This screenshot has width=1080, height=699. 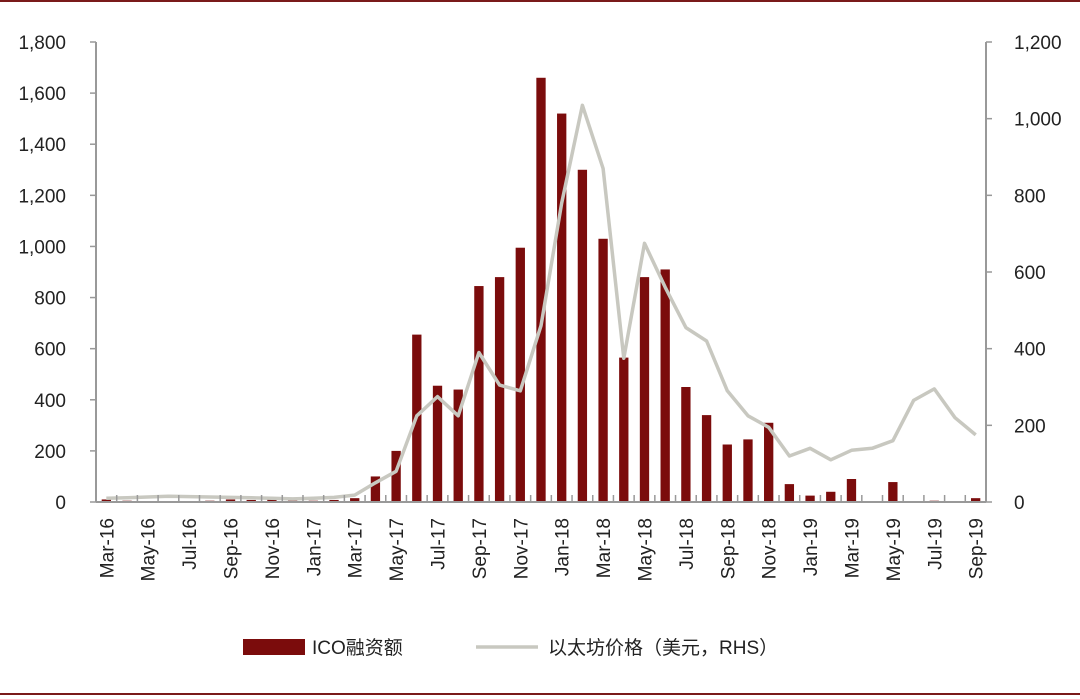 I want to click on x-tick-label: Jul-19, so click(x=935, y=544).